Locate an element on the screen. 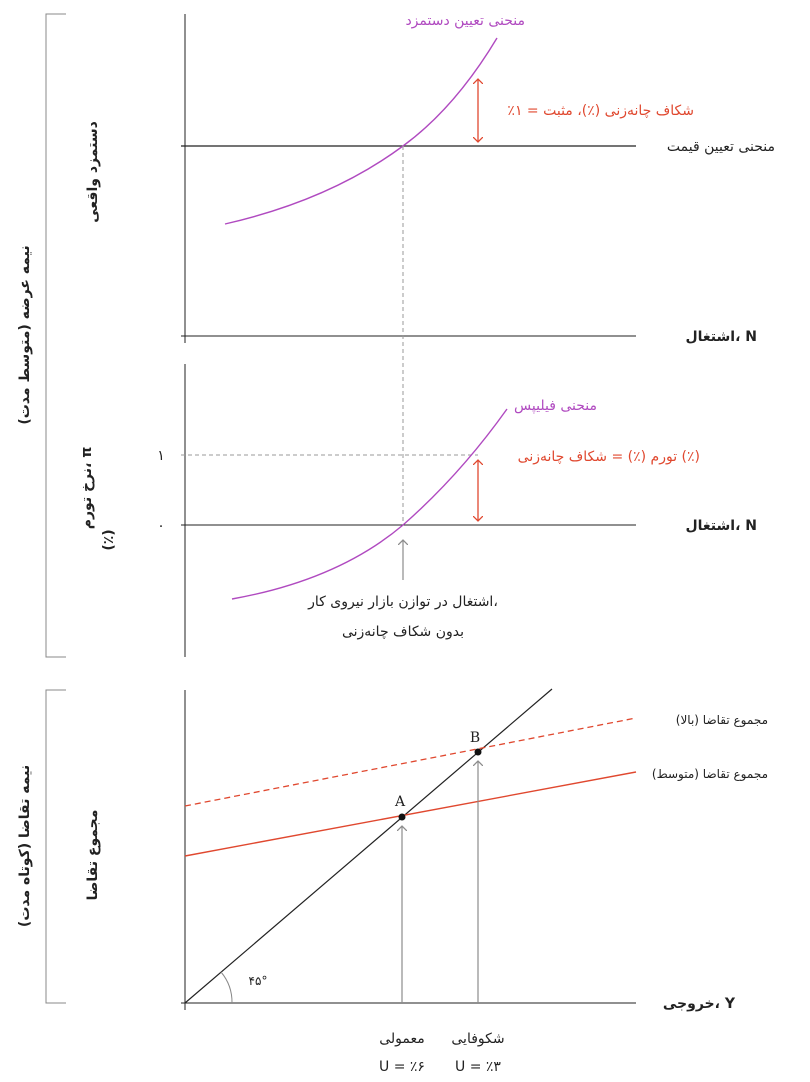  forty-five-degree-line is located at coordinates (368, 846).